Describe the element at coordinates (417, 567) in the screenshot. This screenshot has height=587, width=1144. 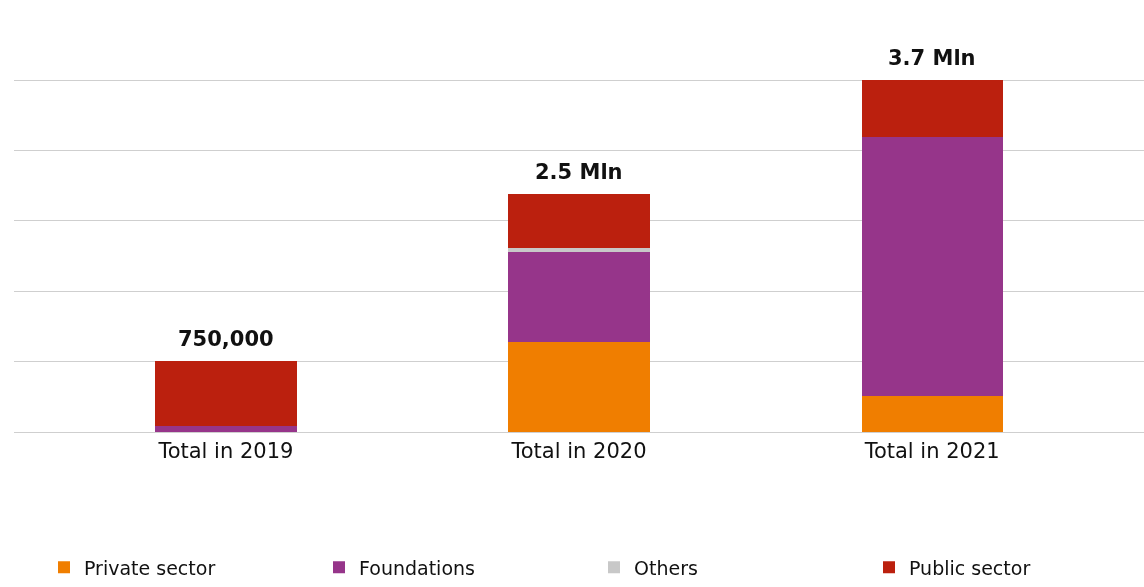
I see `legend-label: Foundations` at that location.